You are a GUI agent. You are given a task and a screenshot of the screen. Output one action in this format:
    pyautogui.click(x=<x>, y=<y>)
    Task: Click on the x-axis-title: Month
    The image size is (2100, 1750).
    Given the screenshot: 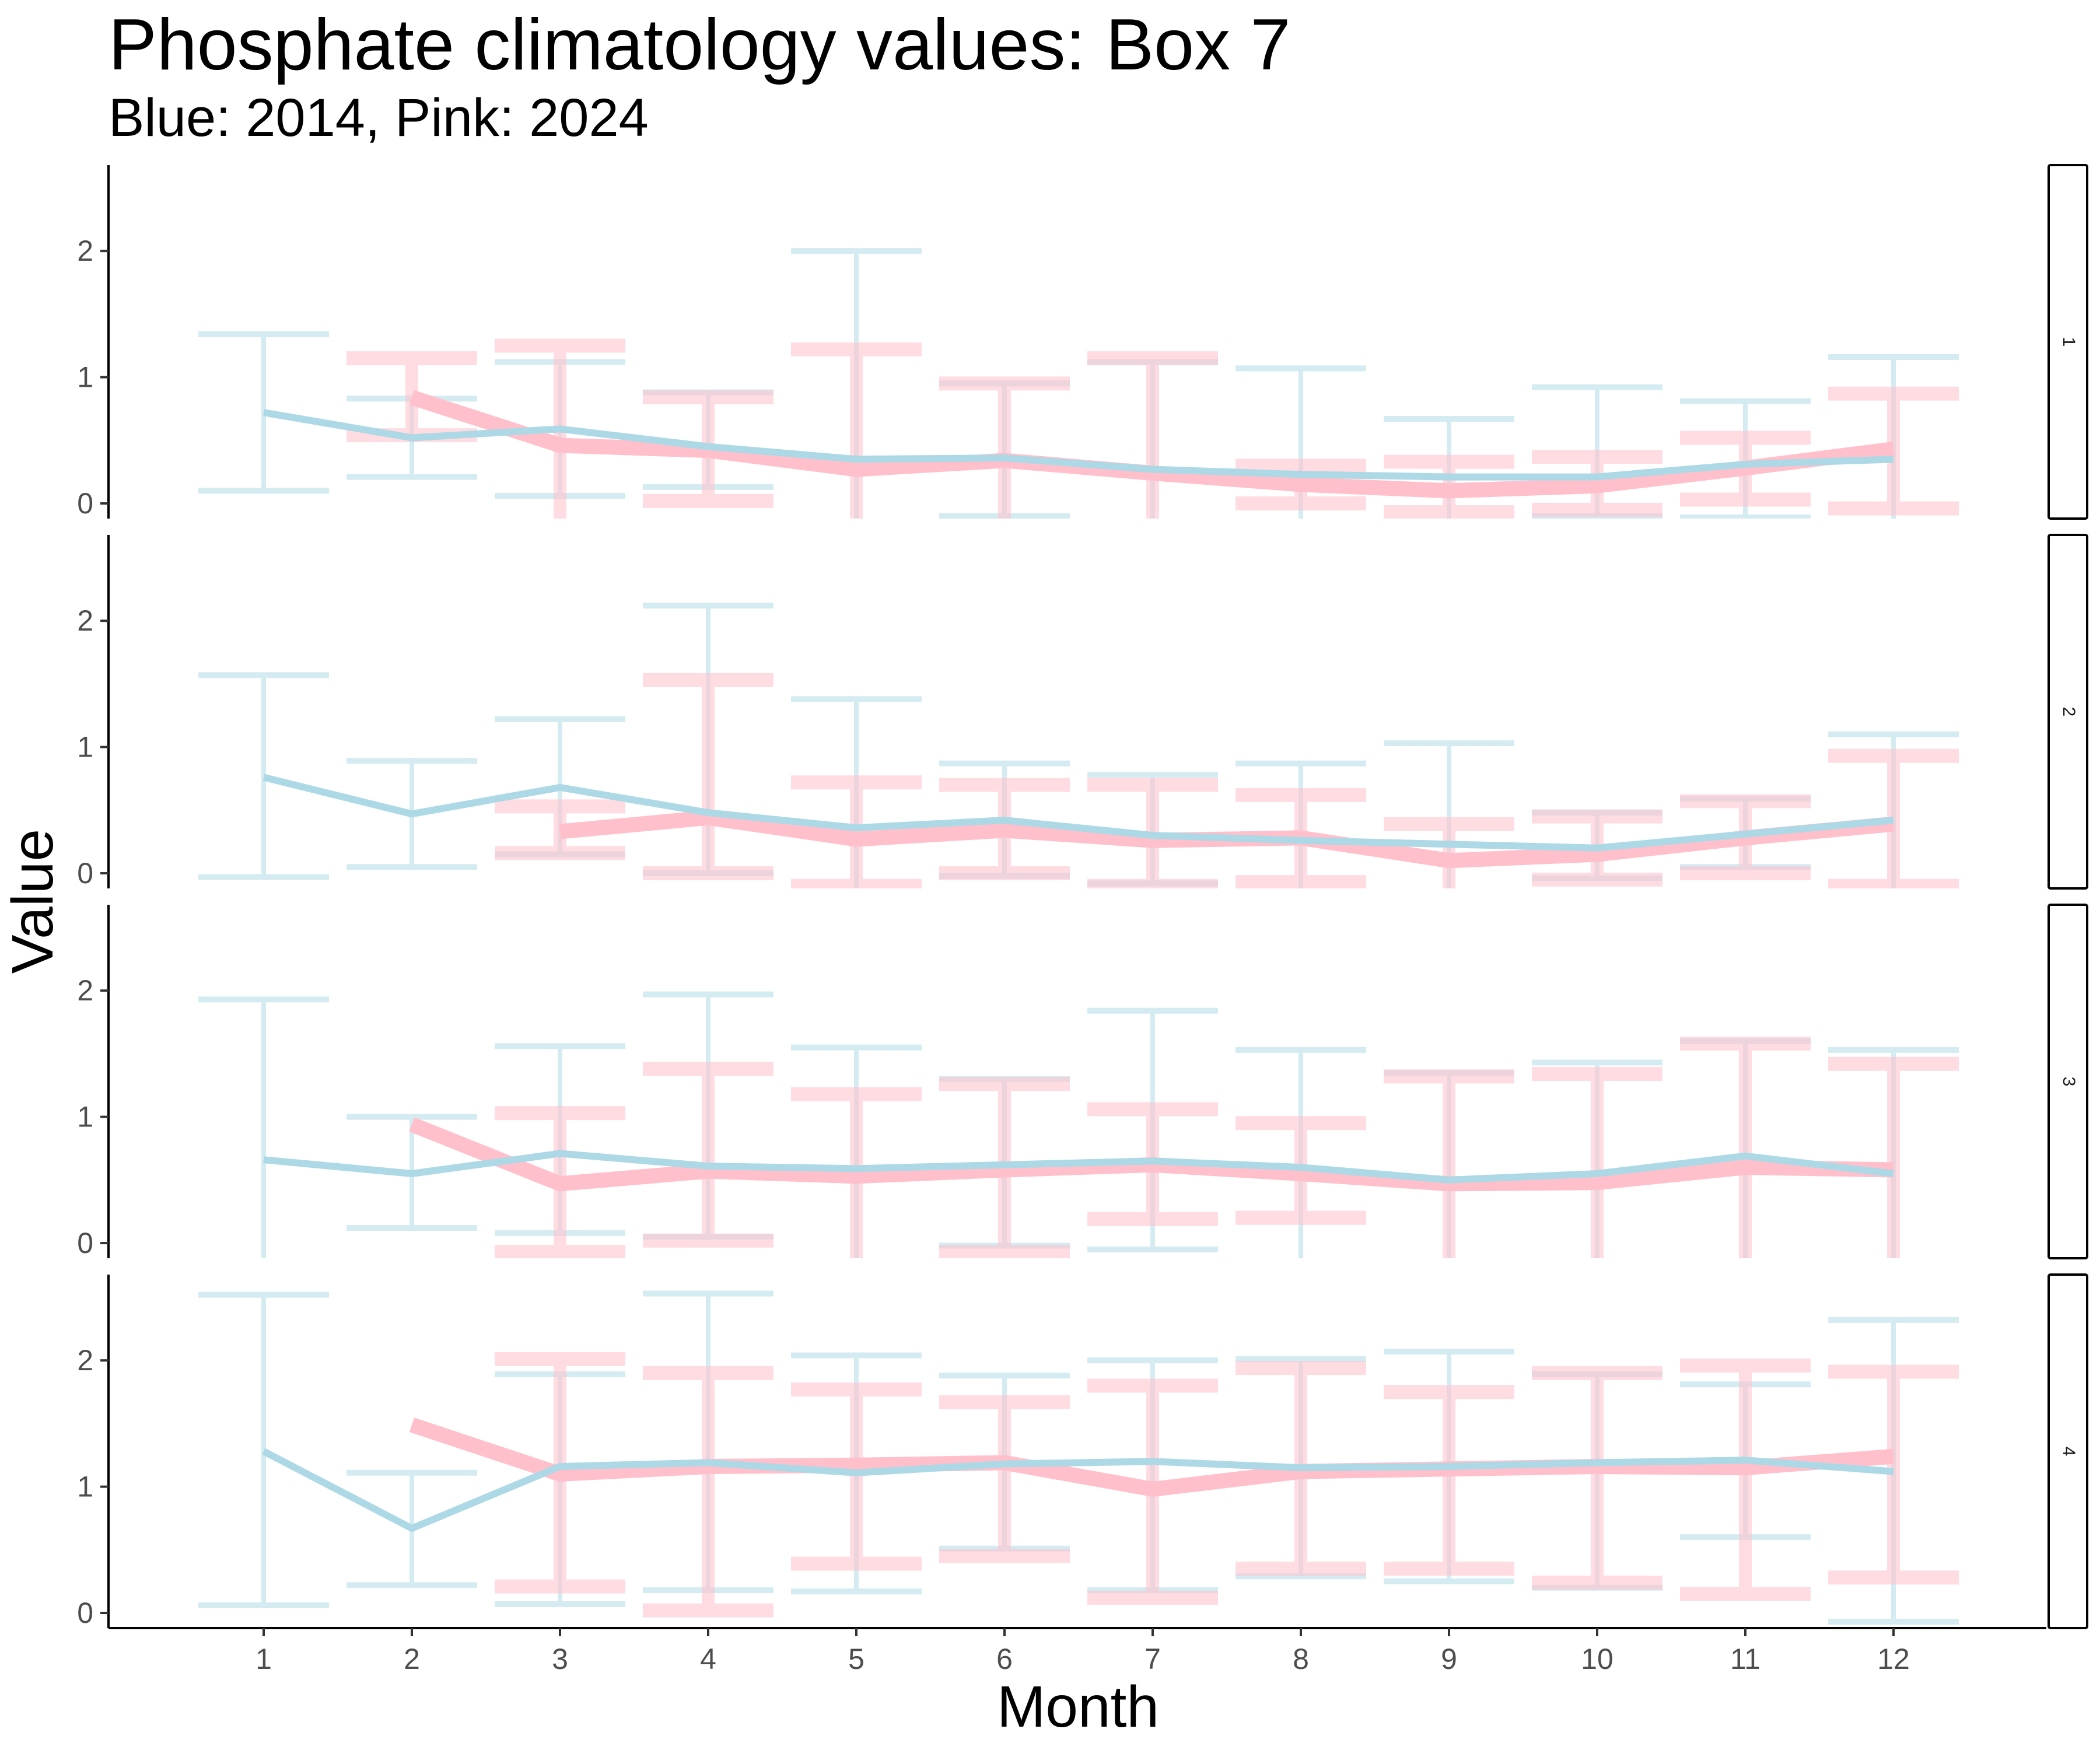 What is the action you would take?
    pyautogui.click(x=1078, y=1707)
    